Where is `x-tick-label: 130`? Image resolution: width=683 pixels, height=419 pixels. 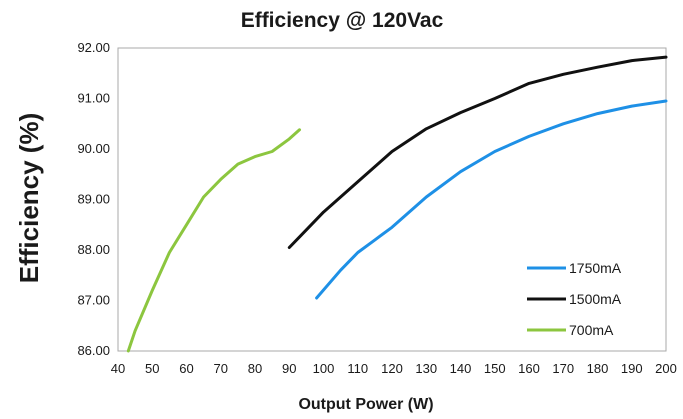
x-tick-label: 130 is located at coordinates (426, 368).